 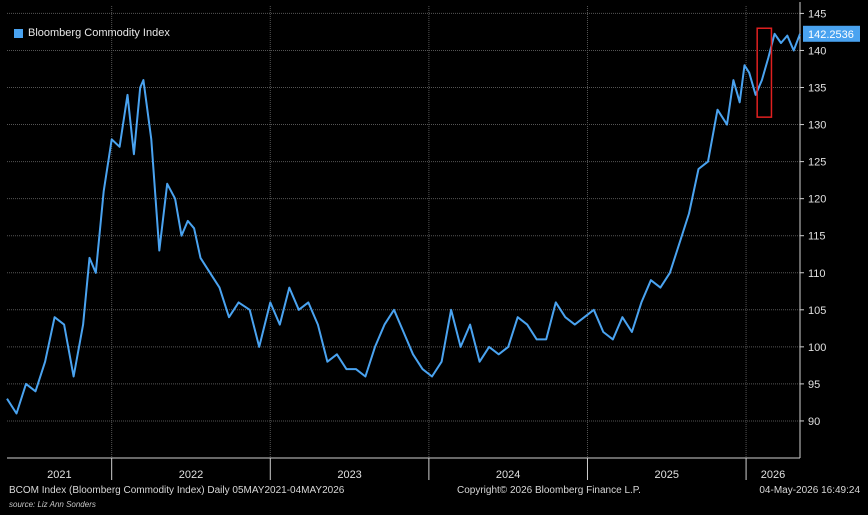 I want to click on footer-timestamp: 04-May-2026 16:49:24, so click(x=809, y=490).